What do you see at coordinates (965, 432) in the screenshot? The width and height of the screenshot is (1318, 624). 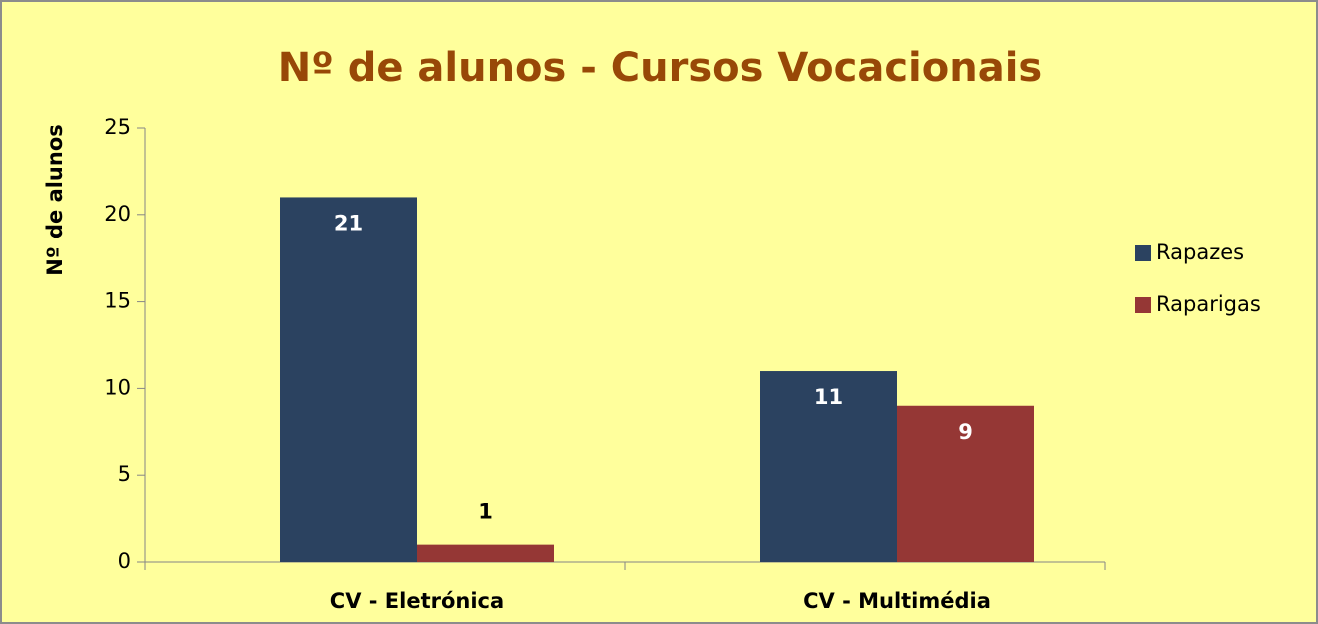 I see `data-label: 9` at bounding box center [965, 432].